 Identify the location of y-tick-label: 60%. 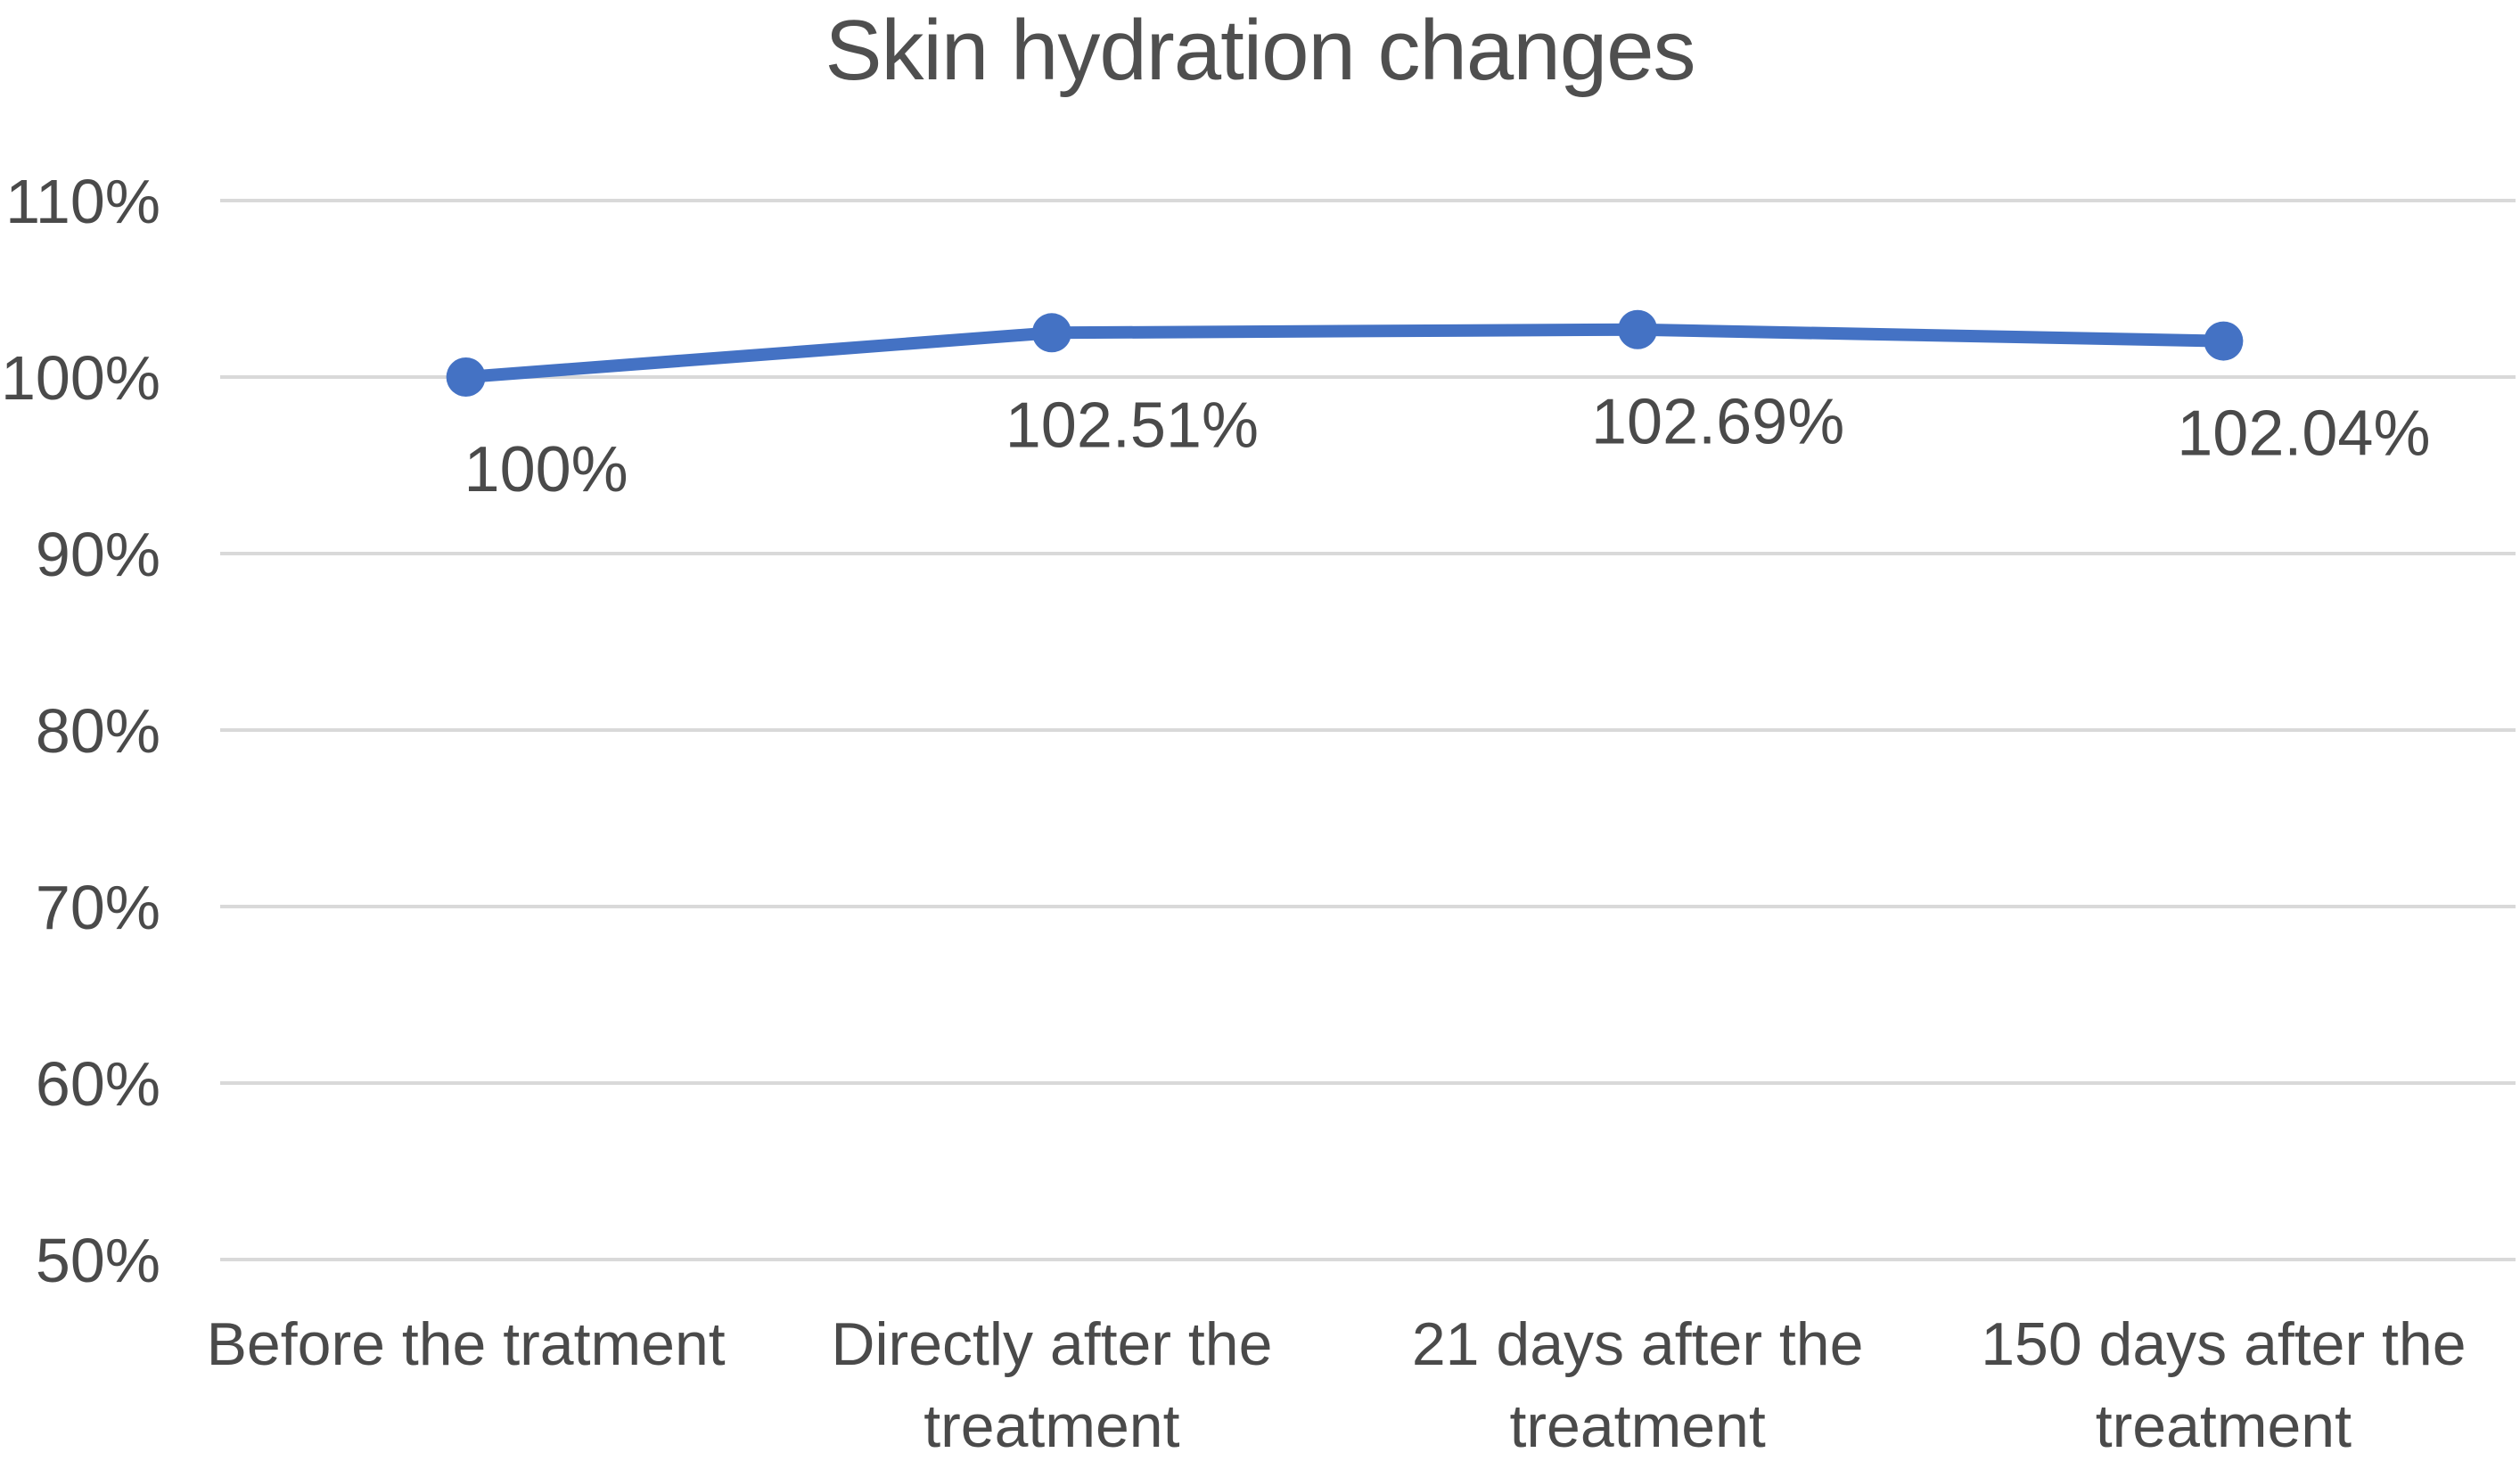
(98, 1084).